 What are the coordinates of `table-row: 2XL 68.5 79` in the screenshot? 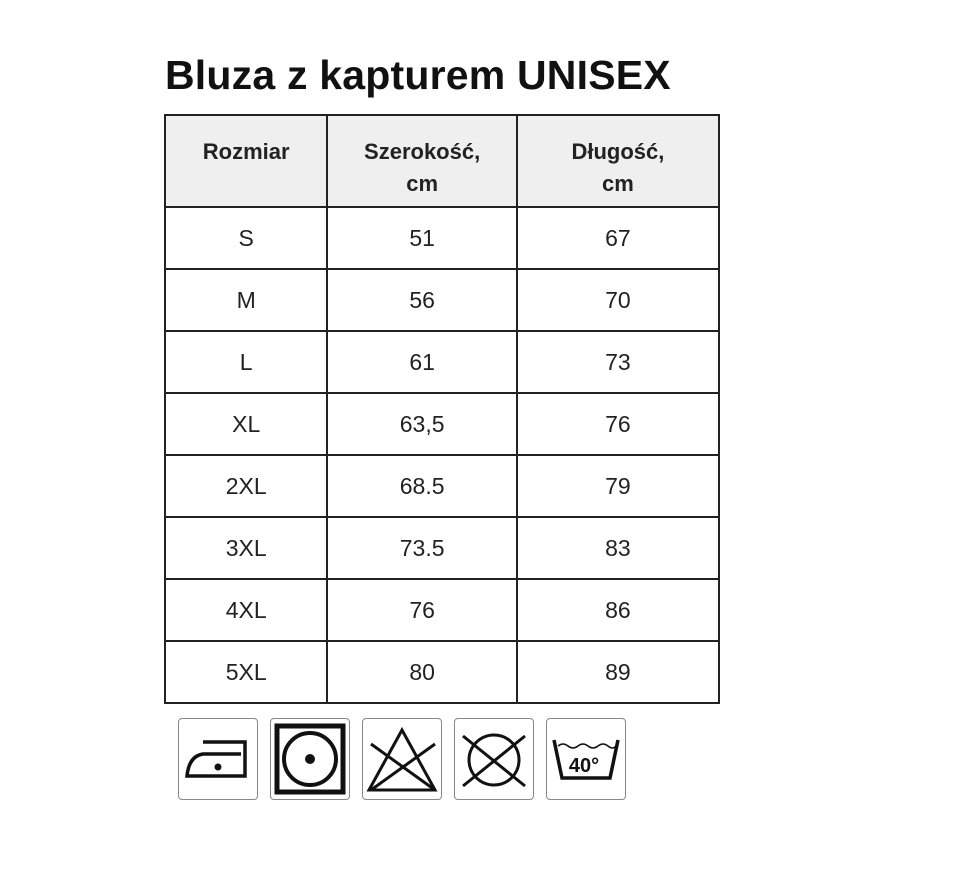 It's located at (442, 486).